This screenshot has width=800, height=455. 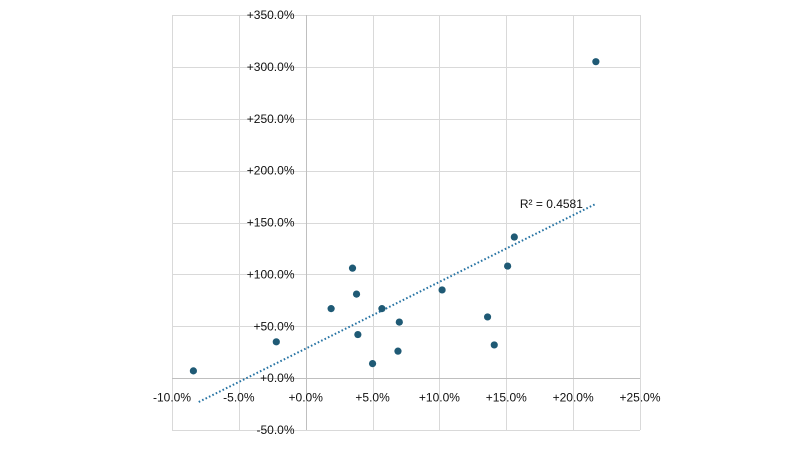 I want to click on x-tick-label-5: +15.0%, so click(x=506, y=398).